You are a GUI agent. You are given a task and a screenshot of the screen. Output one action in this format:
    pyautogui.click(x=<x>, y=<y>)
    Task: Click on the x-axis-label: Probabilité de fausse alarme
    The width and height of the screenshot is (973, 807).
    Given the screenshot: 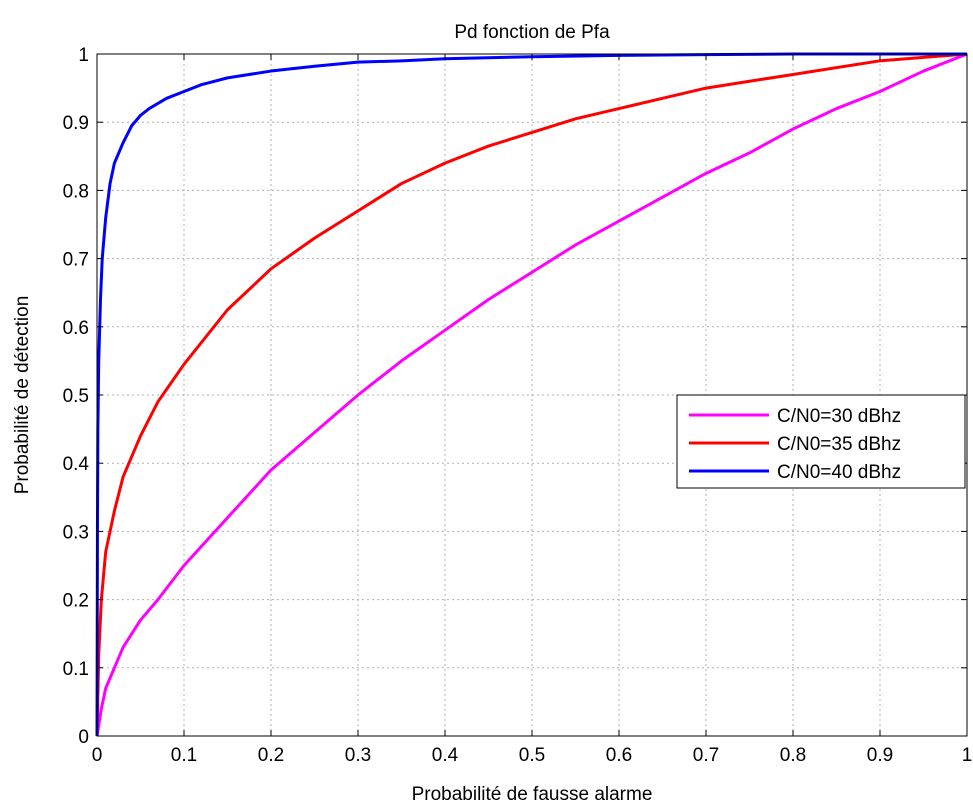 What is the action you would take?
    pyautogui.click(x=532, y=794)
    